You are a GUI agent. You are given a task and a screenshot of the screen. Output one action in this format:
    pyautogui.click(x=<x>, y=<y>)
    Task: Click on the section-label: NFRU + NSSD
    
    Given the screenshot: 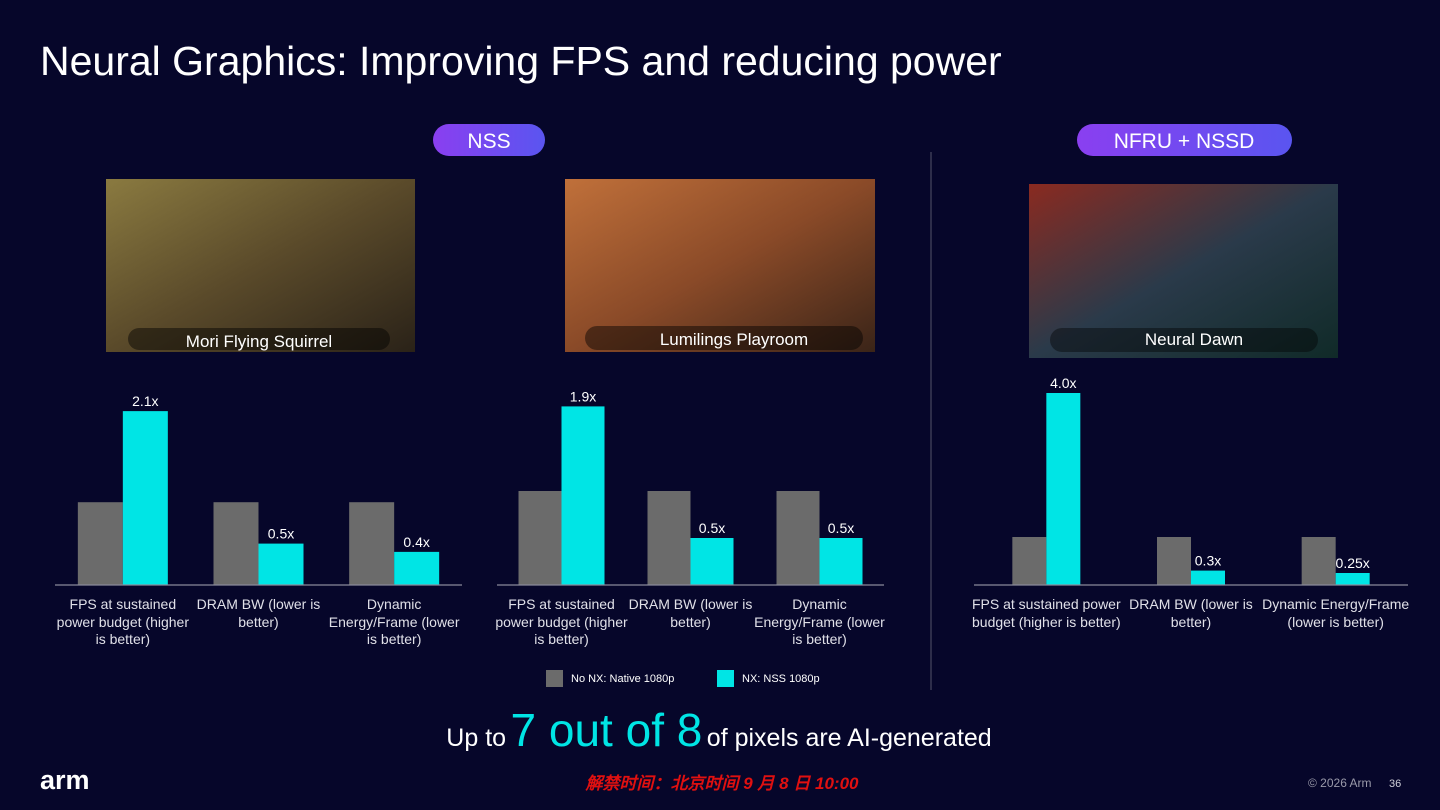 What is the action you would take?
    pyautogui.click(x=1184, y=141)
    